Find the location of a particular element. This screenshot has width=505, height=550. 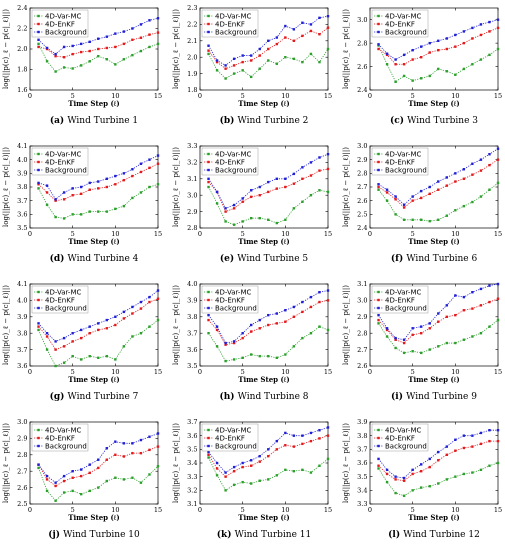

subplot-caption: (a) Wind Turbine 1 is located at coordinates (94, 120).